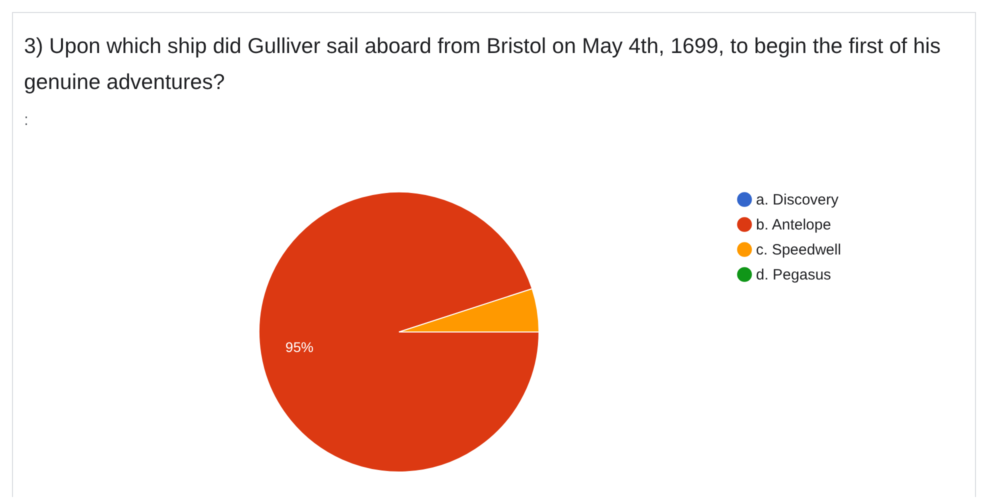  What do you see at coordinates (794, 225) in the screenshot?
I see `legend-label: b. Antelope` at bounding box center [794, 225].